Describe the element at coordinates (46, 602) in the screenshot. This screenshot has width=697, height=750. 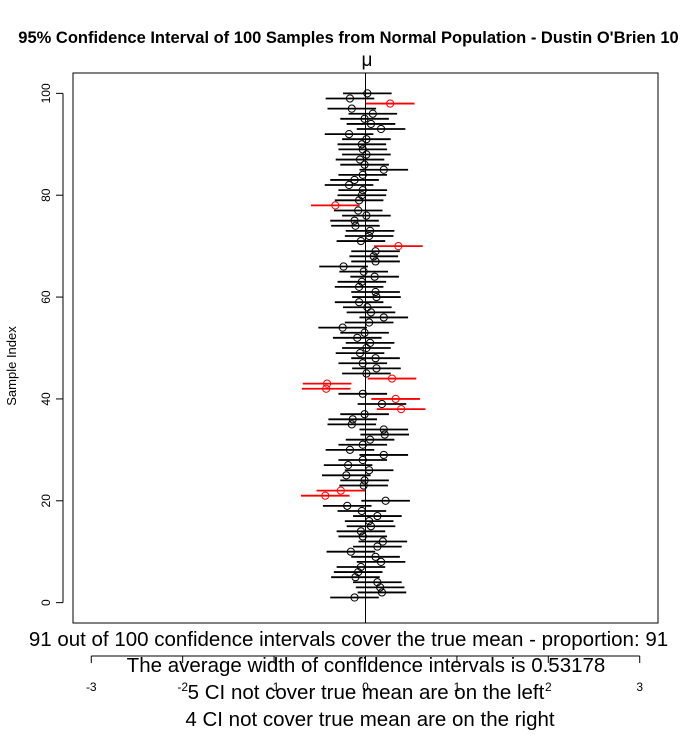
I see `y-tick-label-0: 0` at that location.